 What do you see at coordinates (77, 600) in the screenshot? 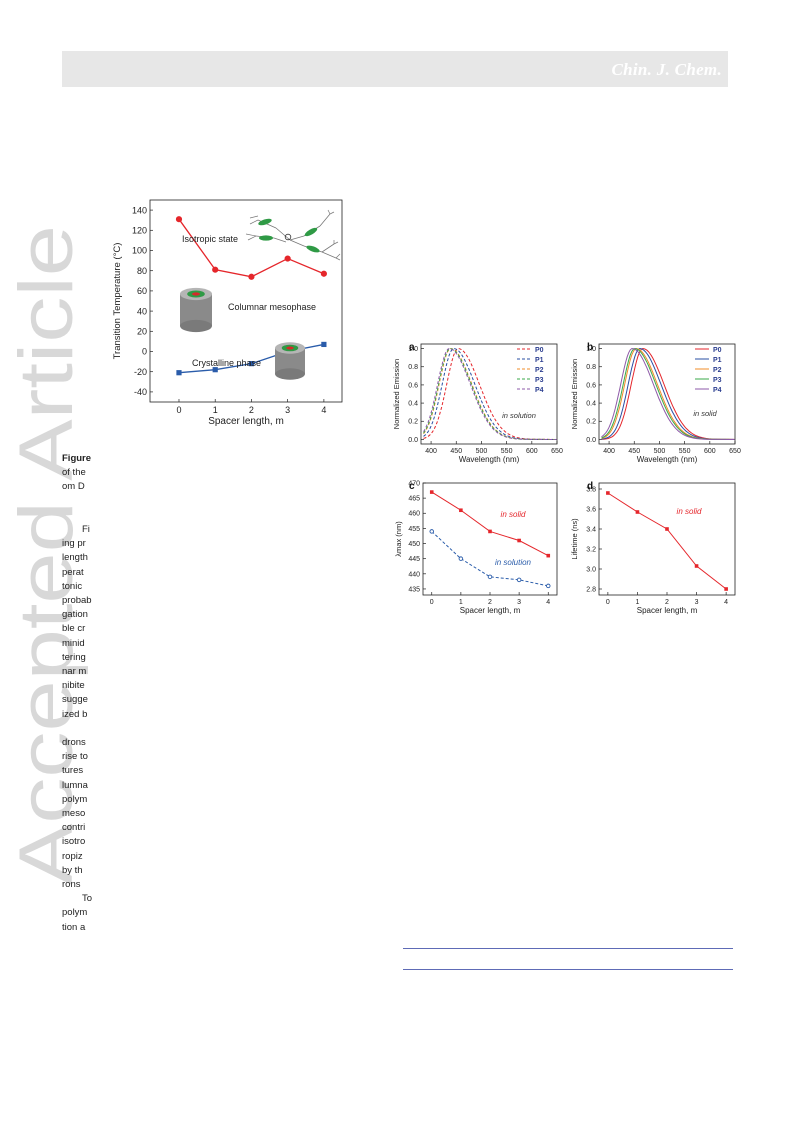
I see `body-text-fragment: probab` at bounding box center [77, 600].